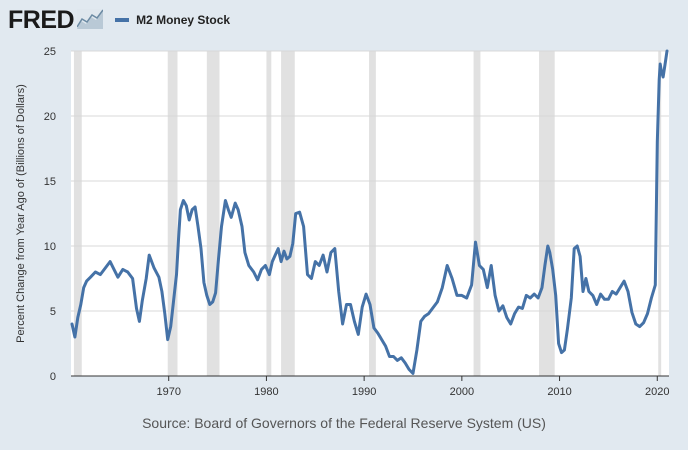 The image size is (688, 450). Describe the element at coordinates (559, 392) in the screenshot. I see `x-tick-label: 2010` at that location.